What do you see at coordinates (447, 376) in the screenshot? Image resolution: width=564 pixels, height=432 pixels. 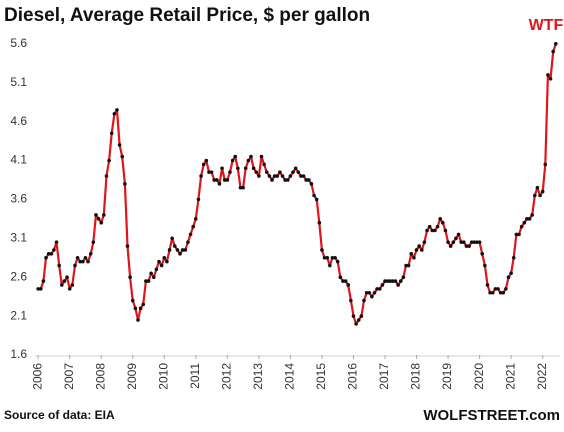 I see `x-tick-label: 2019` at bounding box center [447, 376].